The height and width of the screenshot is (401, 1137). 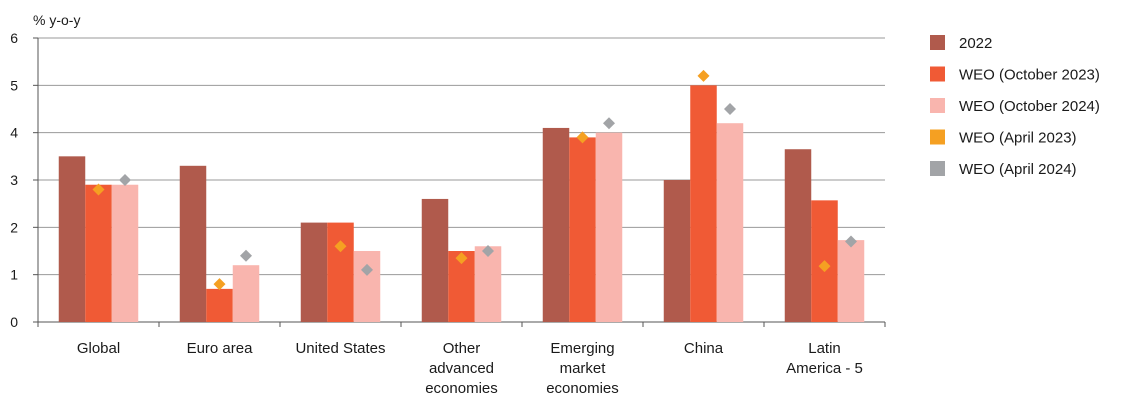 I want to click on x-tick-label: United States, so click(x=340, y=348).